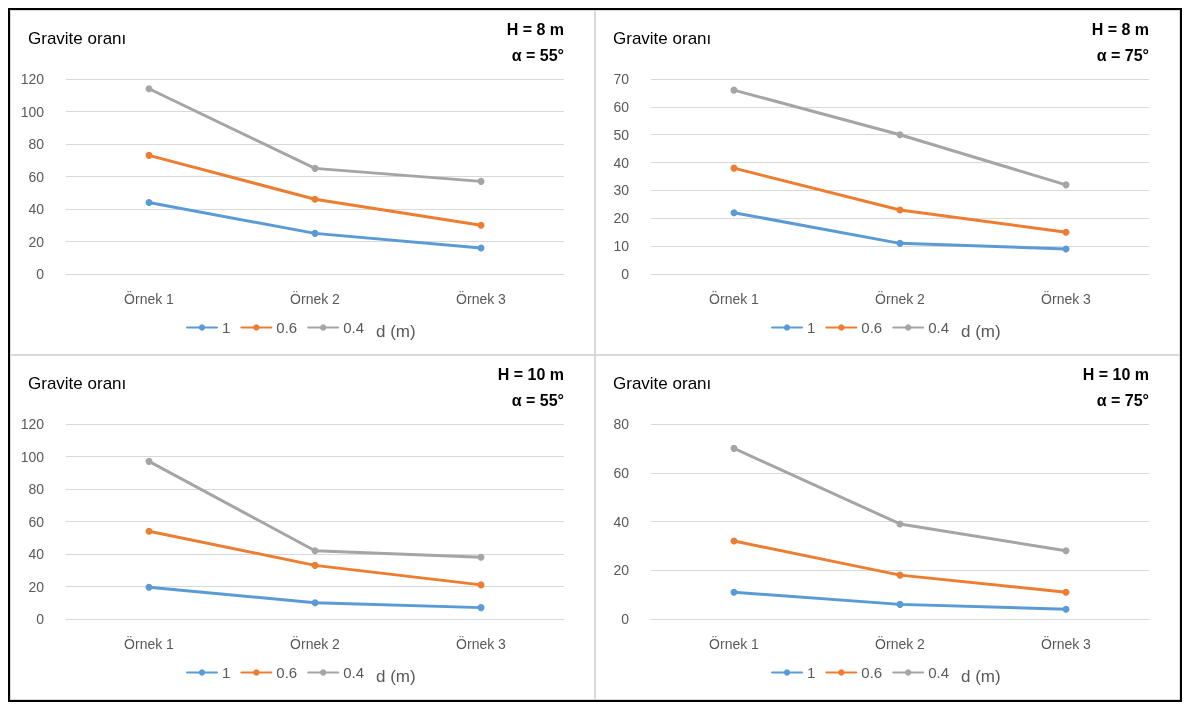 The image size is (1190, 710). I want to click on y-tick-label: 50, so click(621, 134).